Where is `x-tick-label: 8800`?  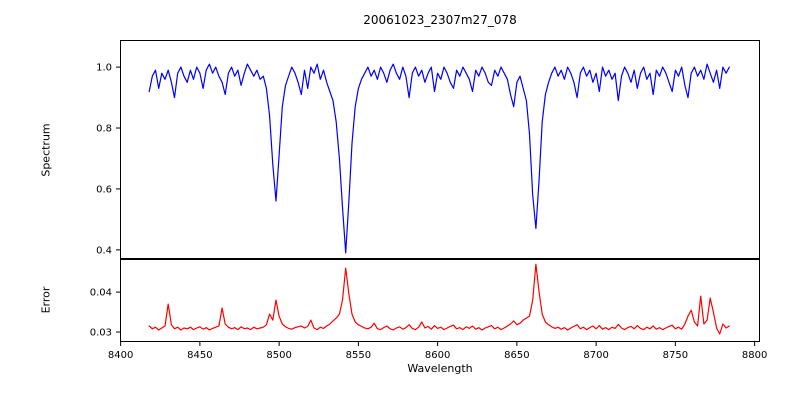
x-tick-label: 8800 is located at coordinates (754, 355).